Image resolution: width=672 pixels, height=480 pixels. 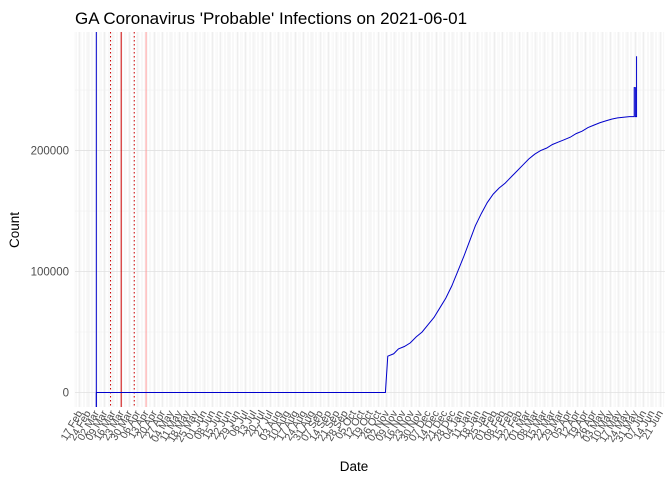 What do you see at coordinates (354, 466) in the screenshot?
I see `x-axis-title: Date` at bounding box center [354, 466].